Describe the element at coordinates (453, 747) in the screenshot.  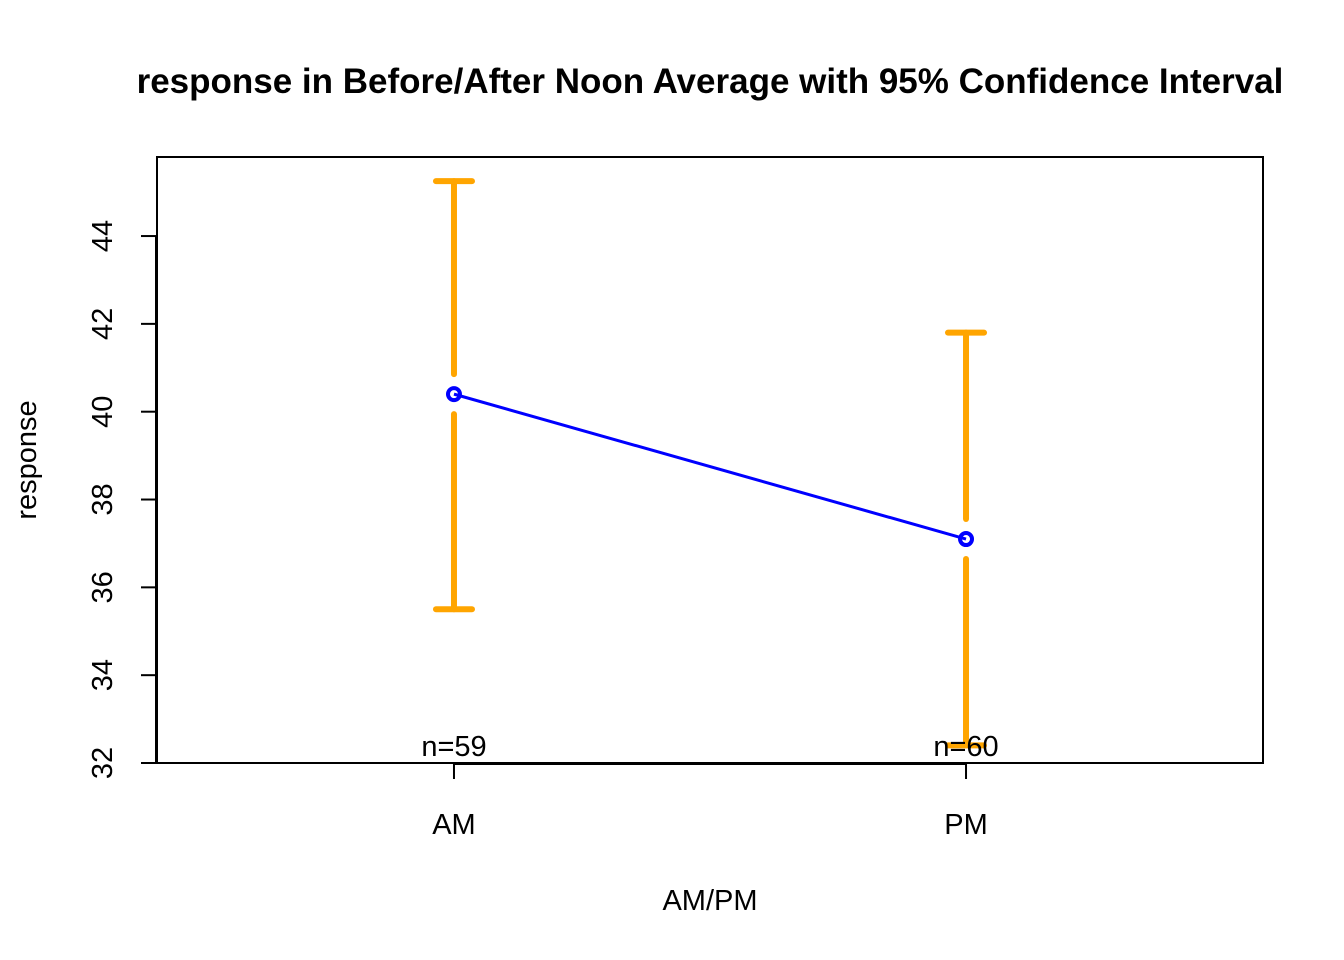
I see `n-label: n=59` at that location.